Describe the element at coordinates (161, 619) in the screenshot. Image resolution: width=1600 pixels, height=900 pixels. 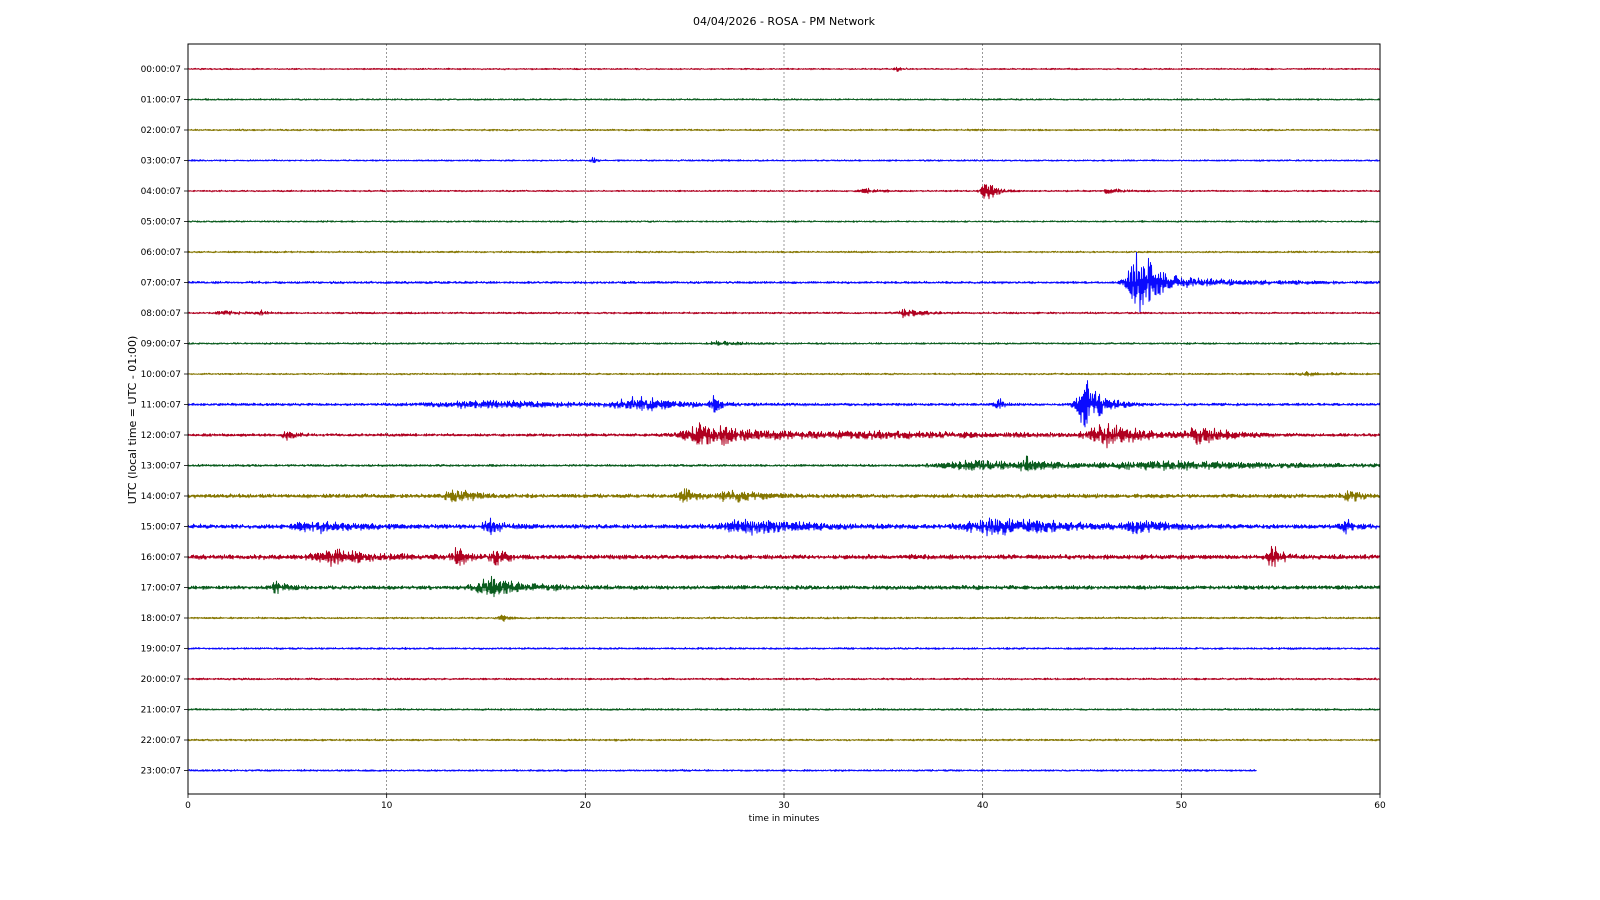
I see `y-tick-label-18: 18:00:07` at that location.